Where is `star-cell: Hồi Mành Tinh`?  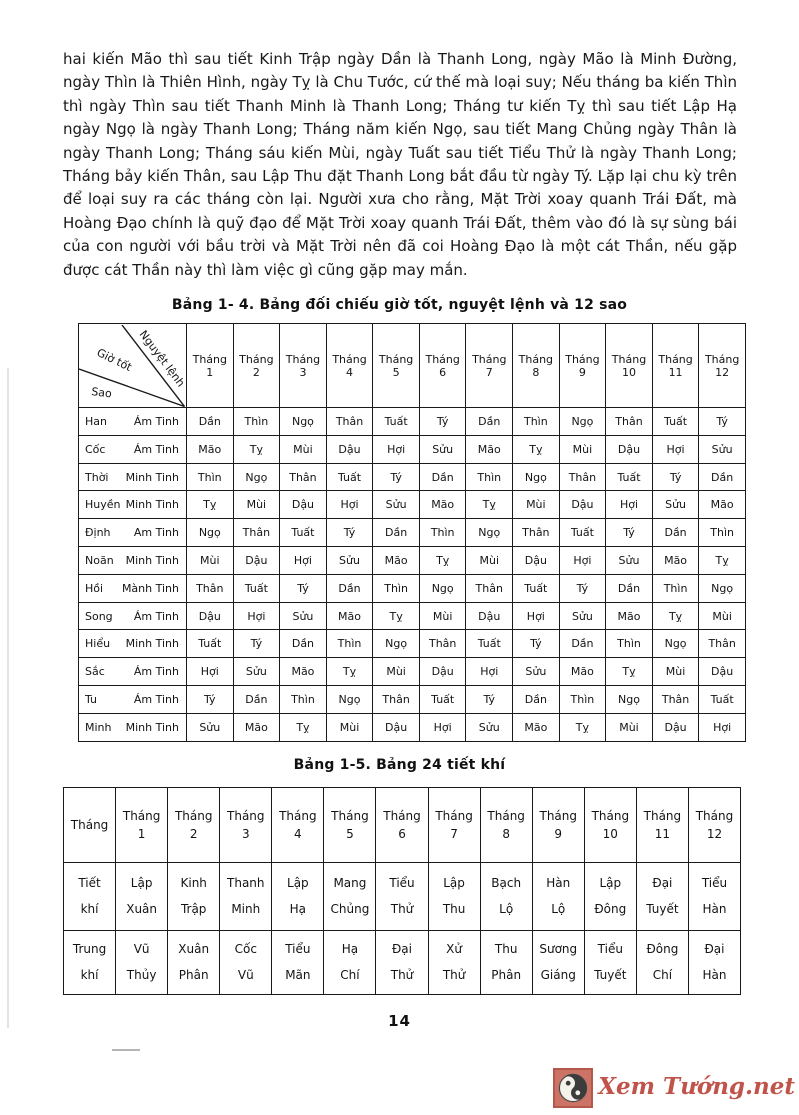 star-cell: Hồi Mành Tinh is located at coordinates (132, 588).